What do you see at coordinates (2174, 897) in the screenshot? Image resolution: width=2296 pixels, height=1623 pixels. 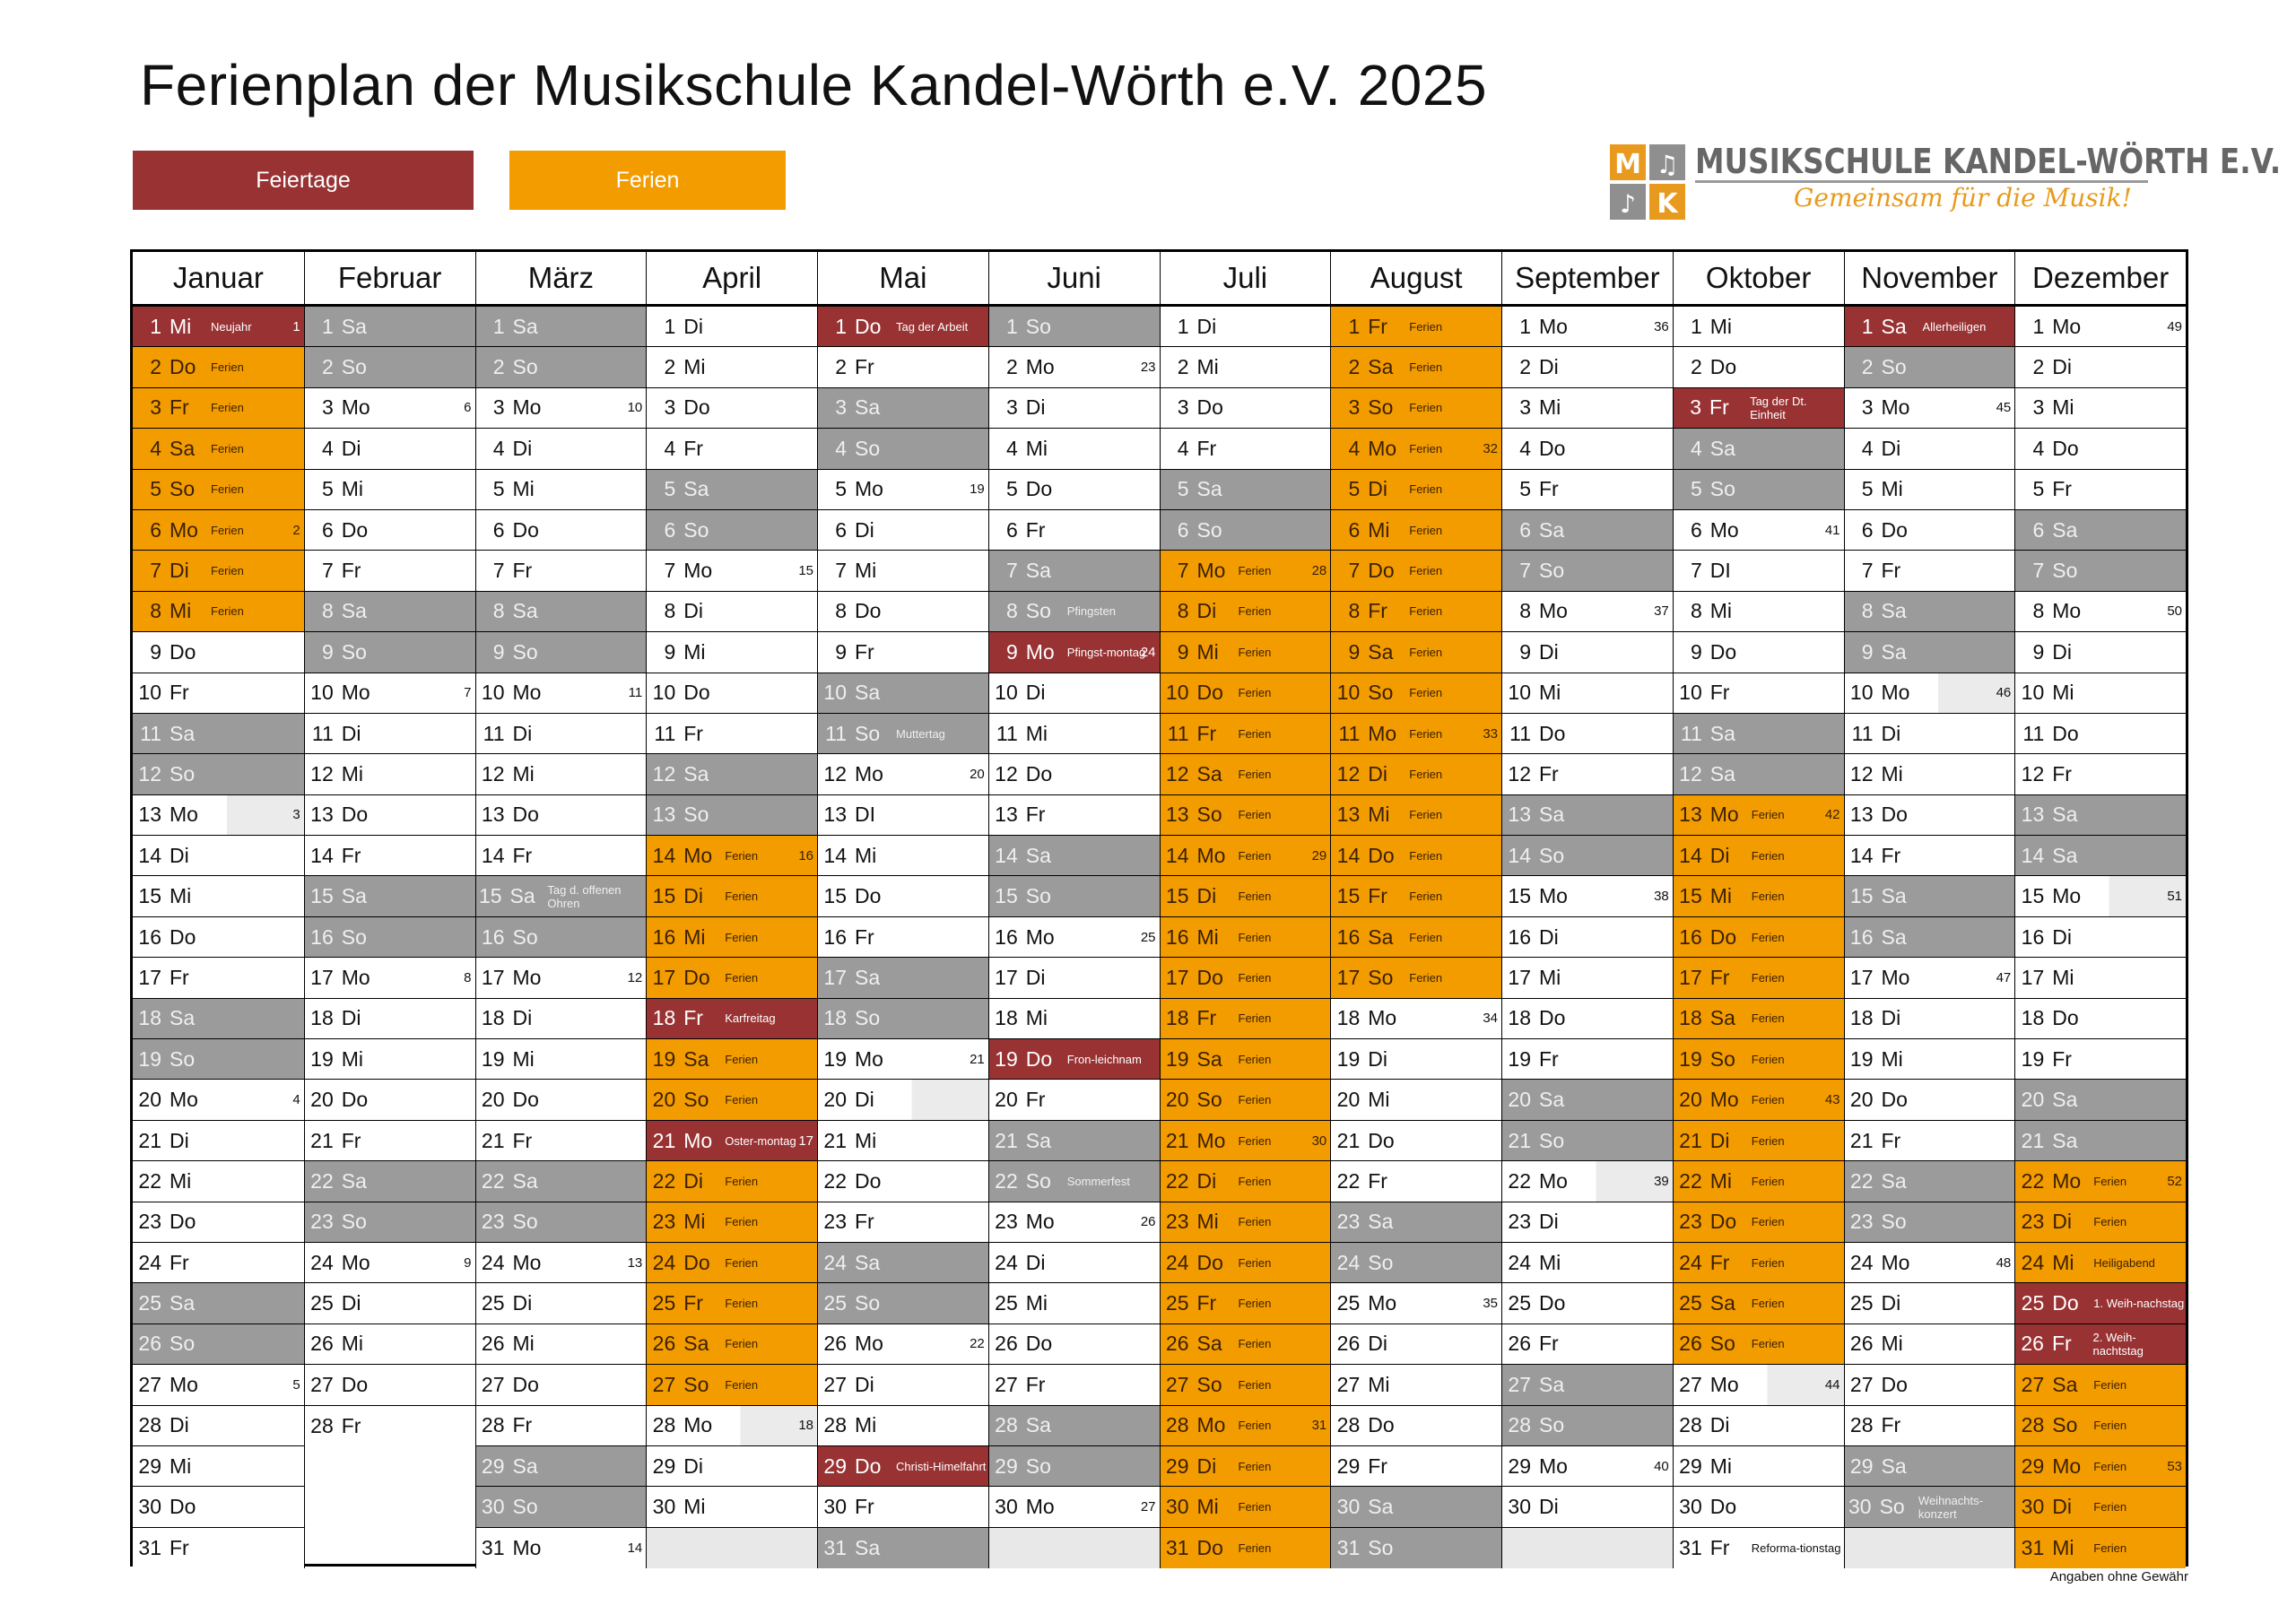 I see `week-number: 51` at bounding box center [2174, 897].